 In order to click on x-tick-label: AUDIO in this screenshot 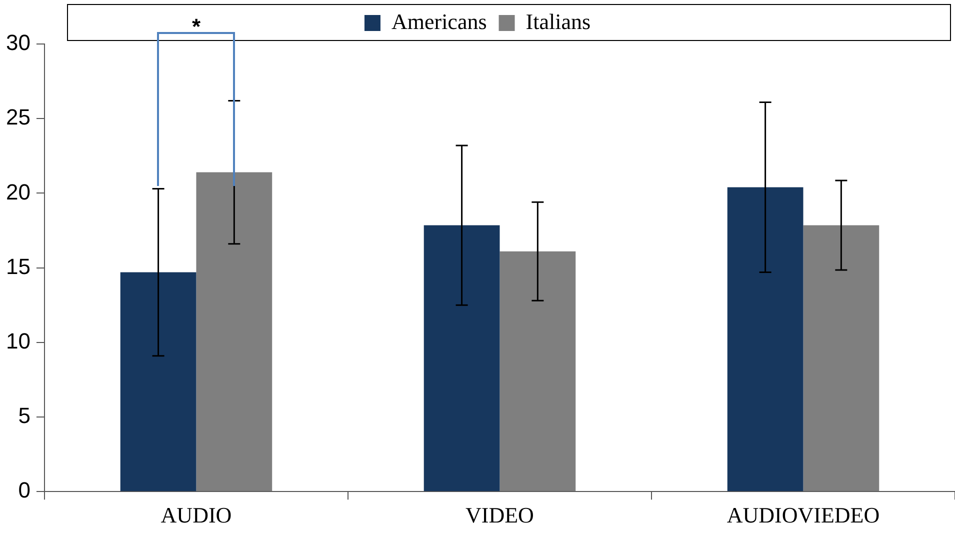, I will do `click(196, 515)`.